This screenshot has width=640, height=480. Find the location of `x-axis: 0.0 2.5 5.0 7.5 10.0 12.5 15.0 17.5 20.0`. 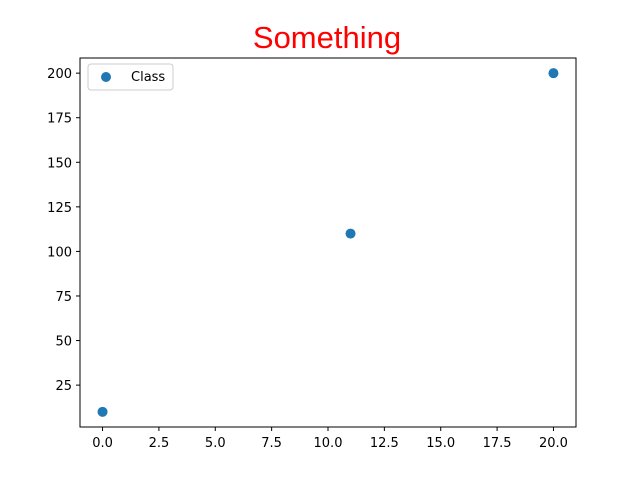

x-axis: 0.0 2.5 5.0 7.5 10.0 12.5 15.0 17.5 20.0 is located at coordinates (330, 439).